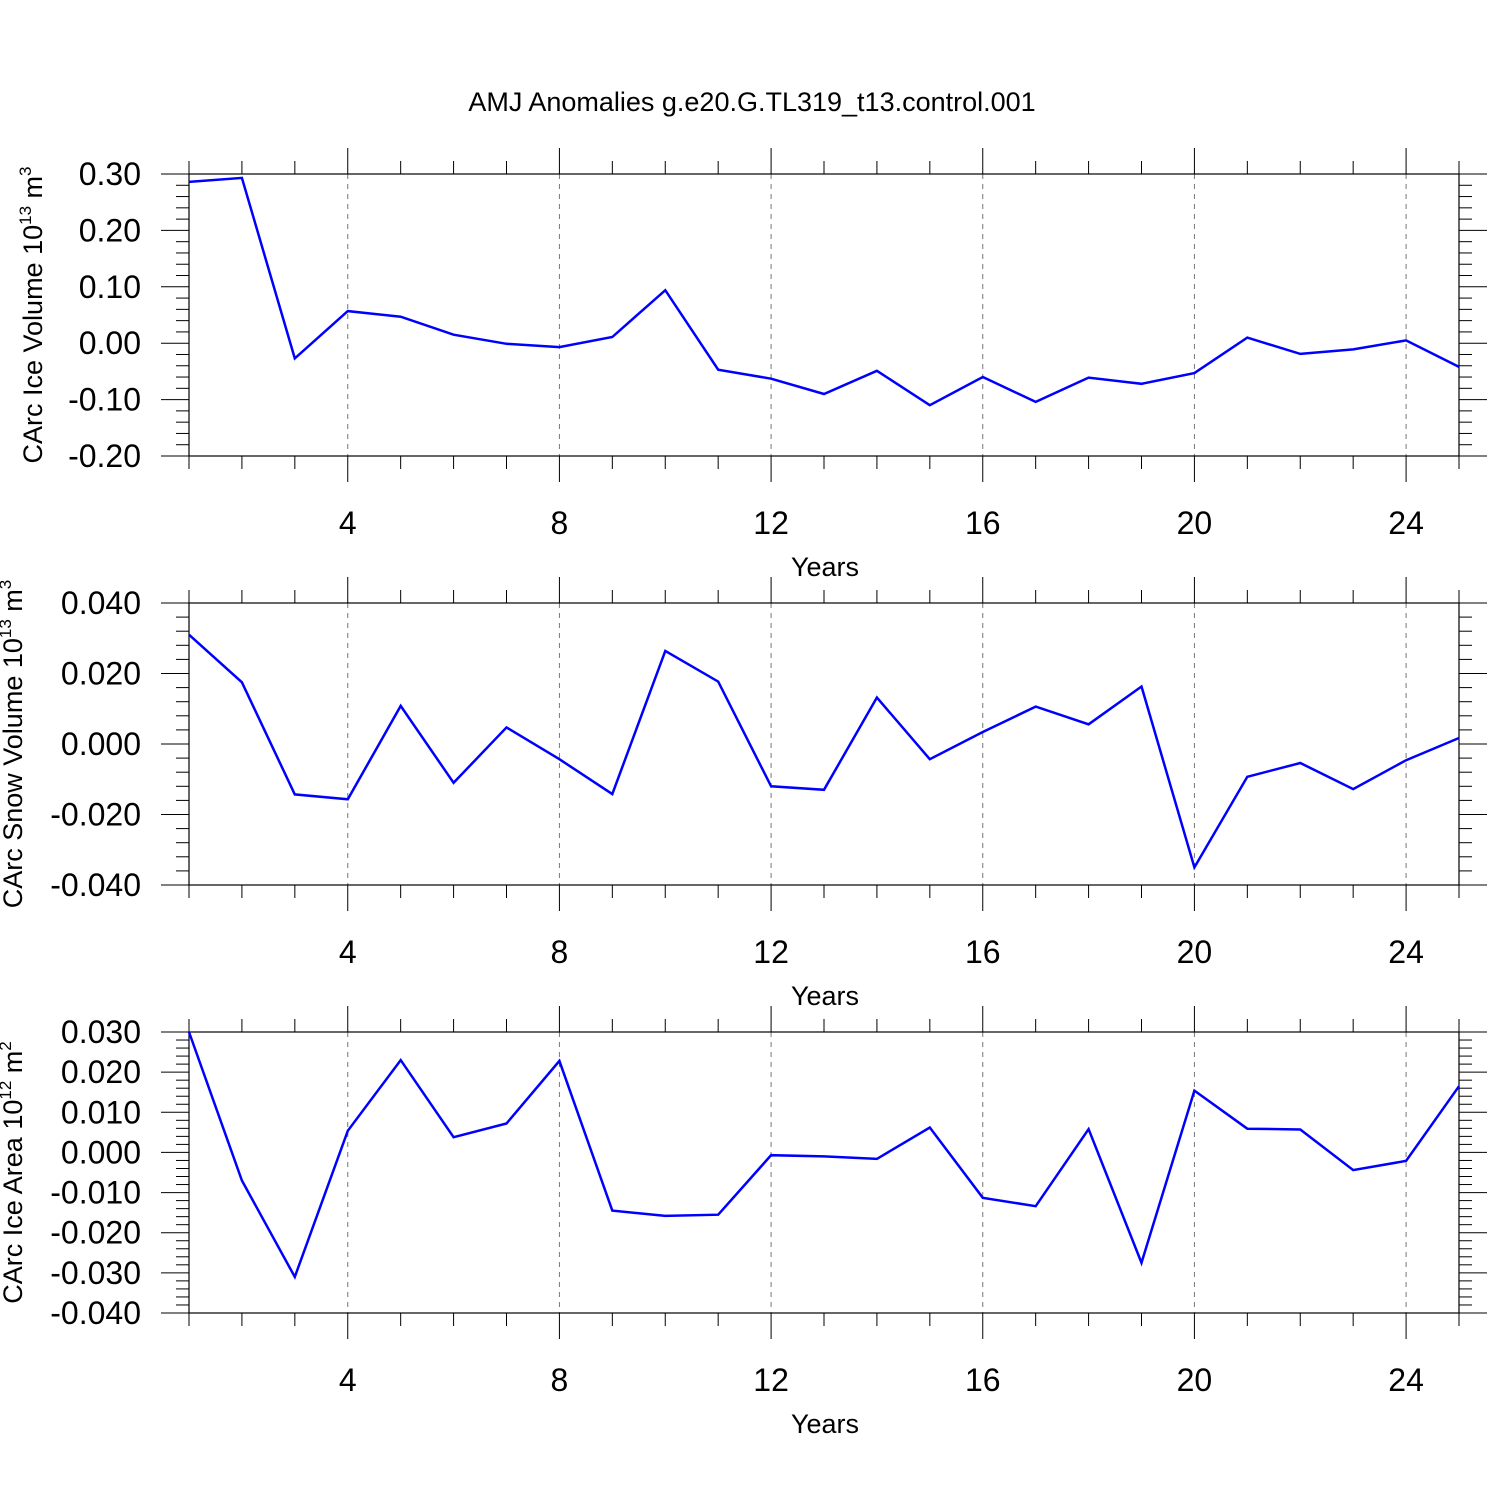  Describe the element at coordinates (7, 1045) in the screenshot. I see `y-axis-unit-exponent: 2` at that location.